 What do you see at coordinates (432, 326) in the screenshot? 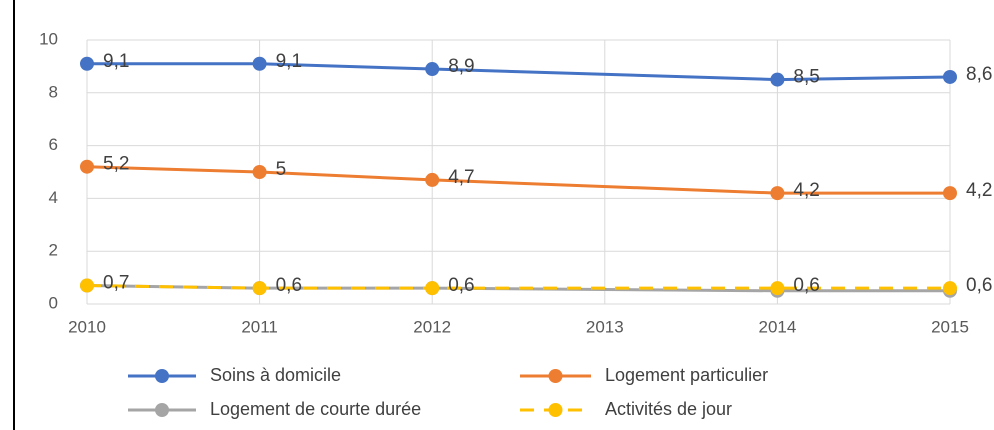
I see `x-tick-label: 2012` at bounding box center [432, 326].